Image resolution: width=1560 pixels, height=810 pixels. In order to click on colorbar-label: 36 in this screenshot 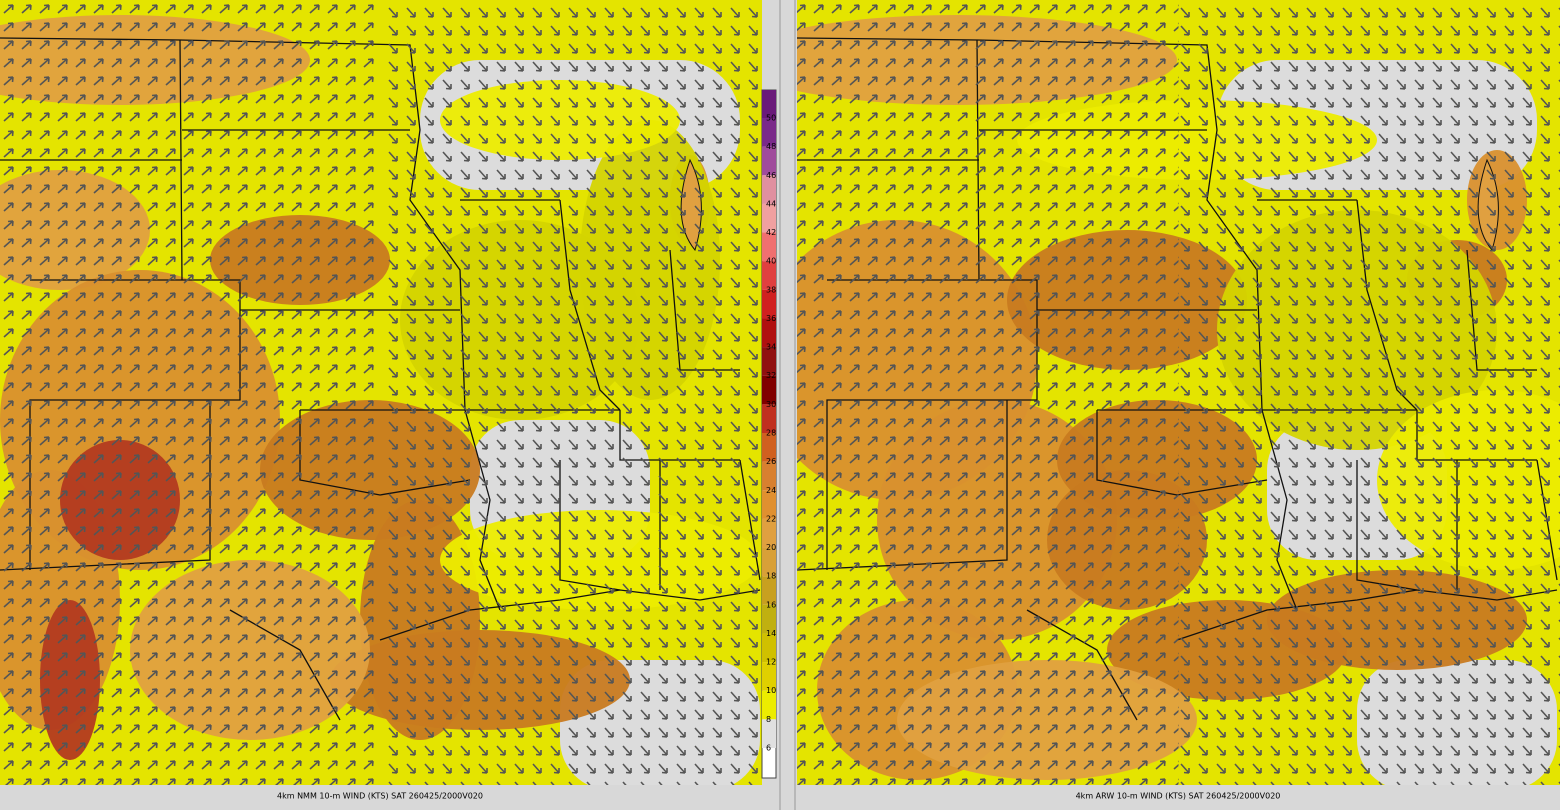, I will do `click(771, 318)`.